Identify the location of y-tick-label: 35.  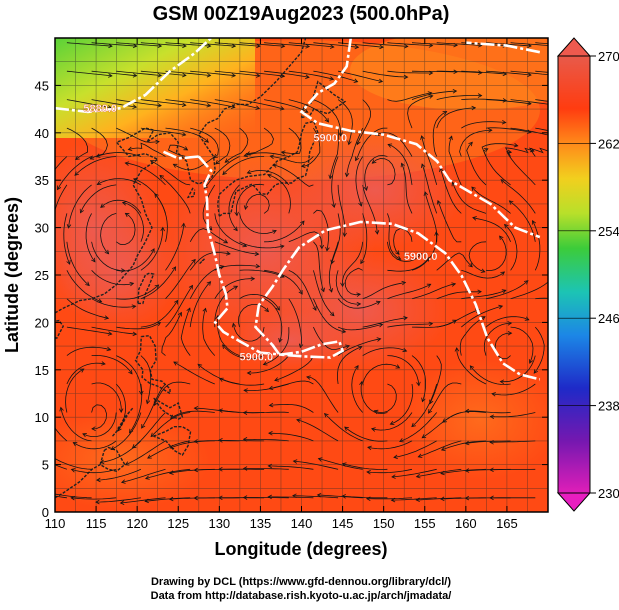
(42, 180).